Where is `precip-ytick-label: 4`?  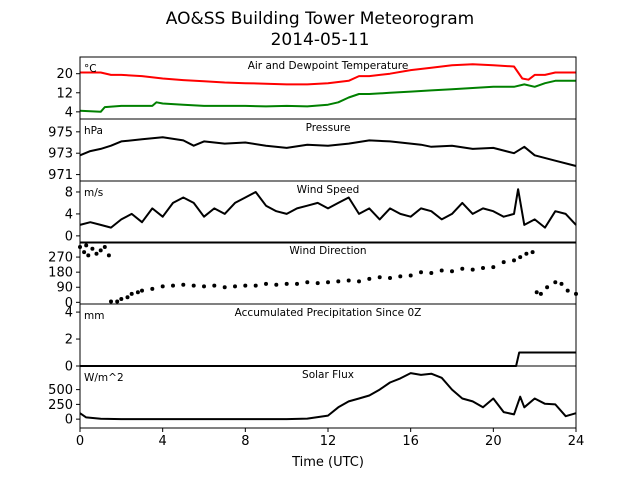
precip-ytick-label: 4 is located at coordinates (69, 313).